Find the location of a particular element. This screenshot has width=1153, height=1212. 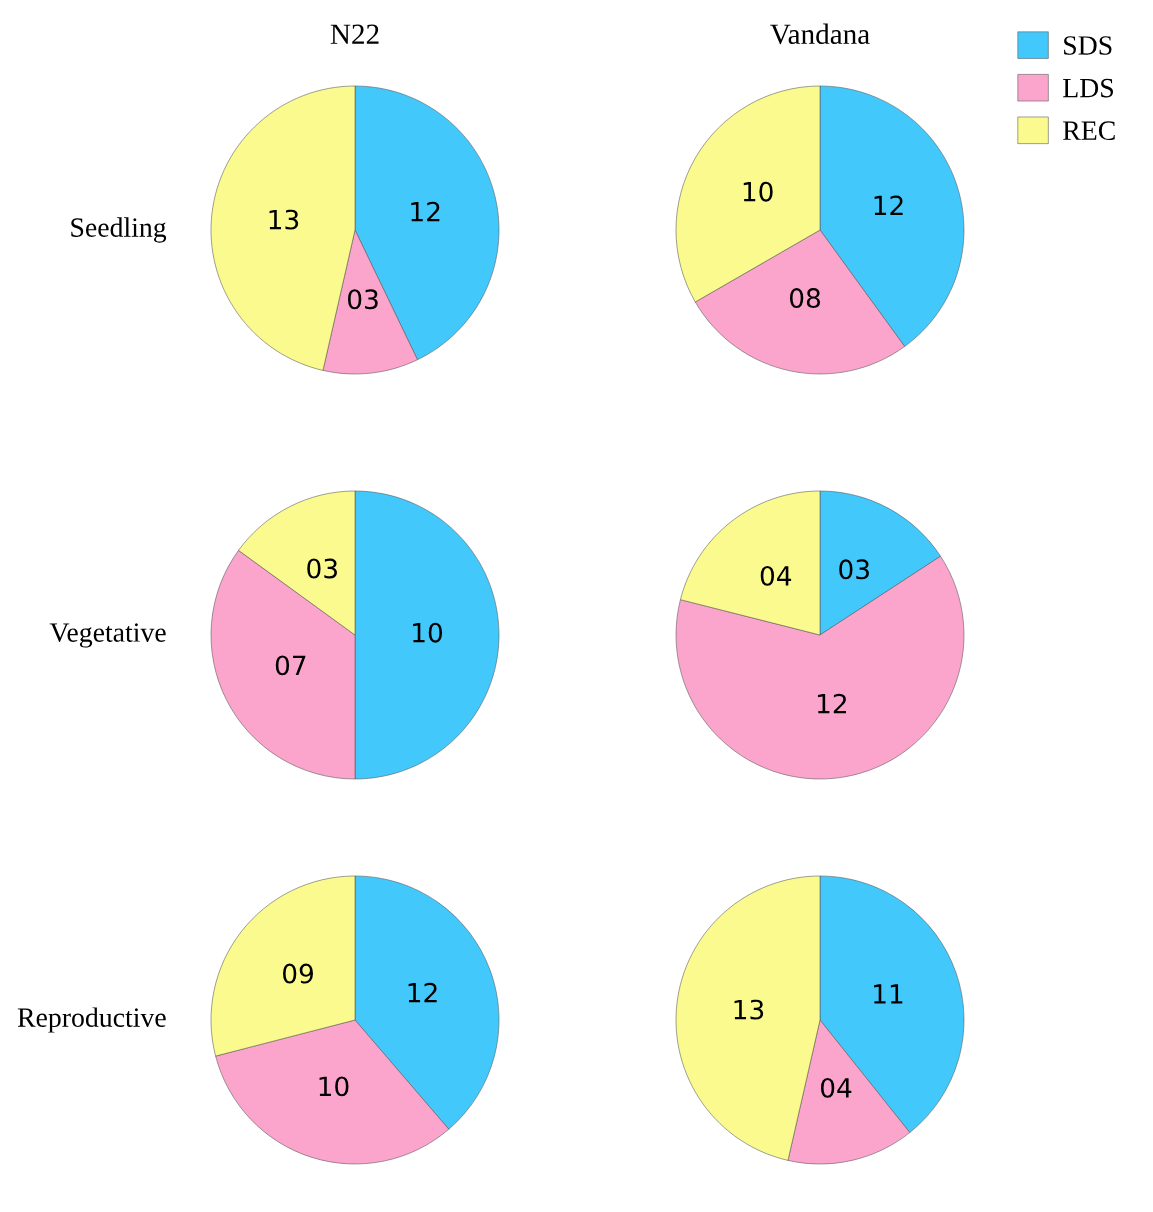

chart-title: Vandana is located at coordinates (820, 34).